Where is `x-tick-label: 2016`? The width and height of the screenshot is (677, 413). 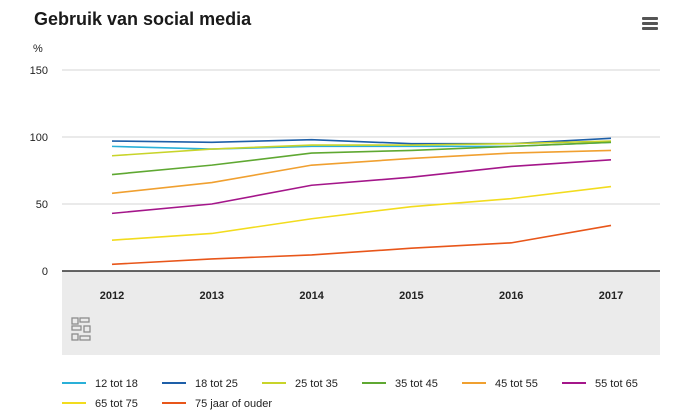 x-tick-label: 2016 is located at coordinates (511, 296).